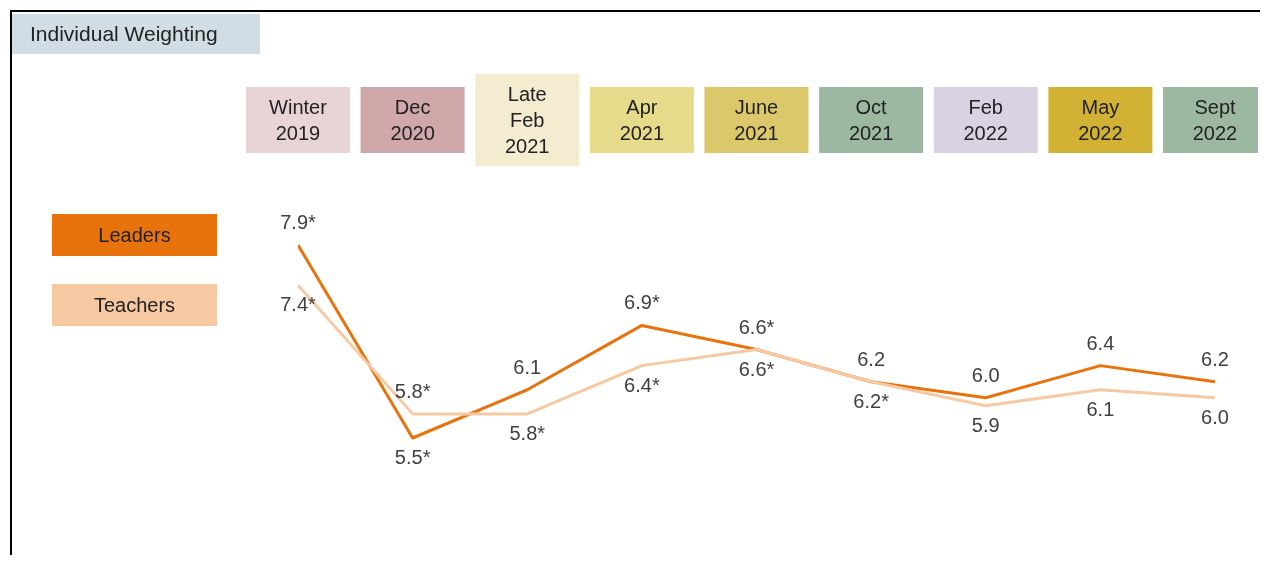 Image resolution: width=1268 pixels, height=563 pixels. I want to click on data-label: 5.9, so click(985, 424).